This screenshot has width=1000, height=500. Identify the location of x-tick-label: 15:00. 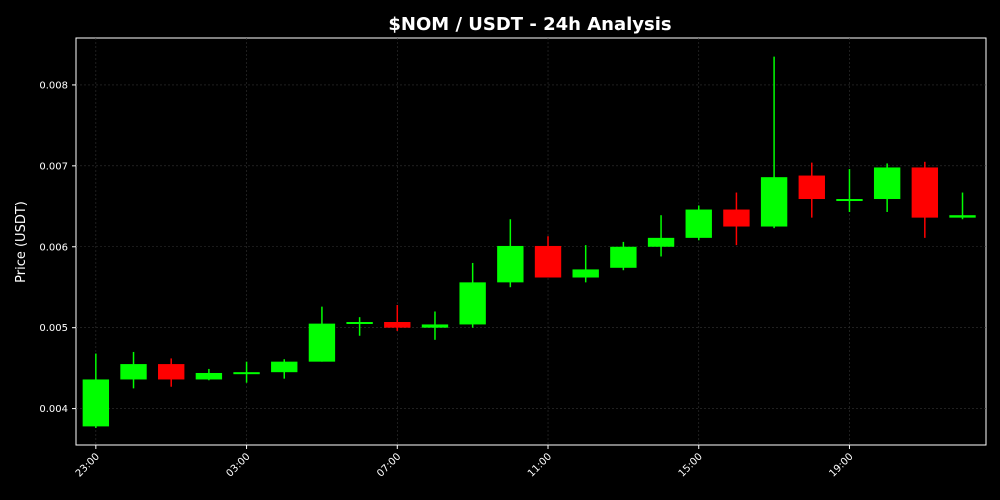
(691, 465).